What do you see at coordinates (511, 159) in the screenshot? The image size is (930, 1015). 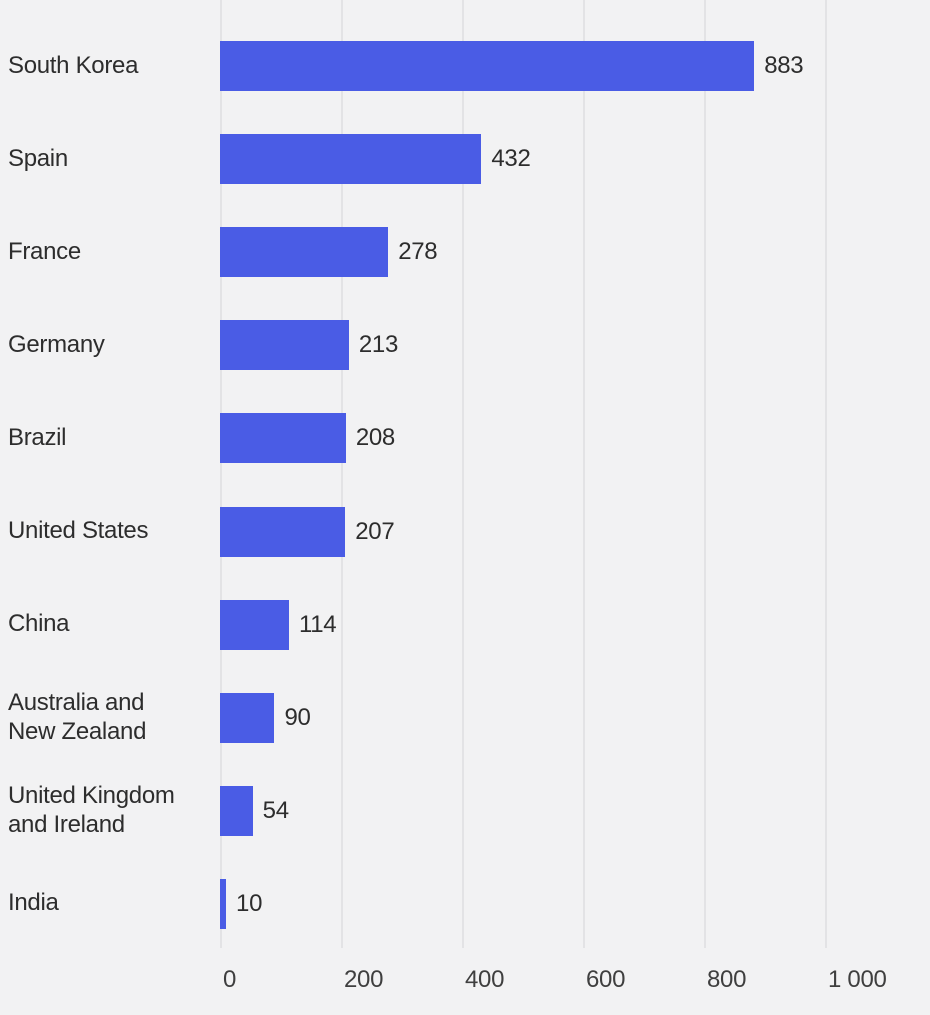 I see `value-label: 432` at bounding box center [511, 159].